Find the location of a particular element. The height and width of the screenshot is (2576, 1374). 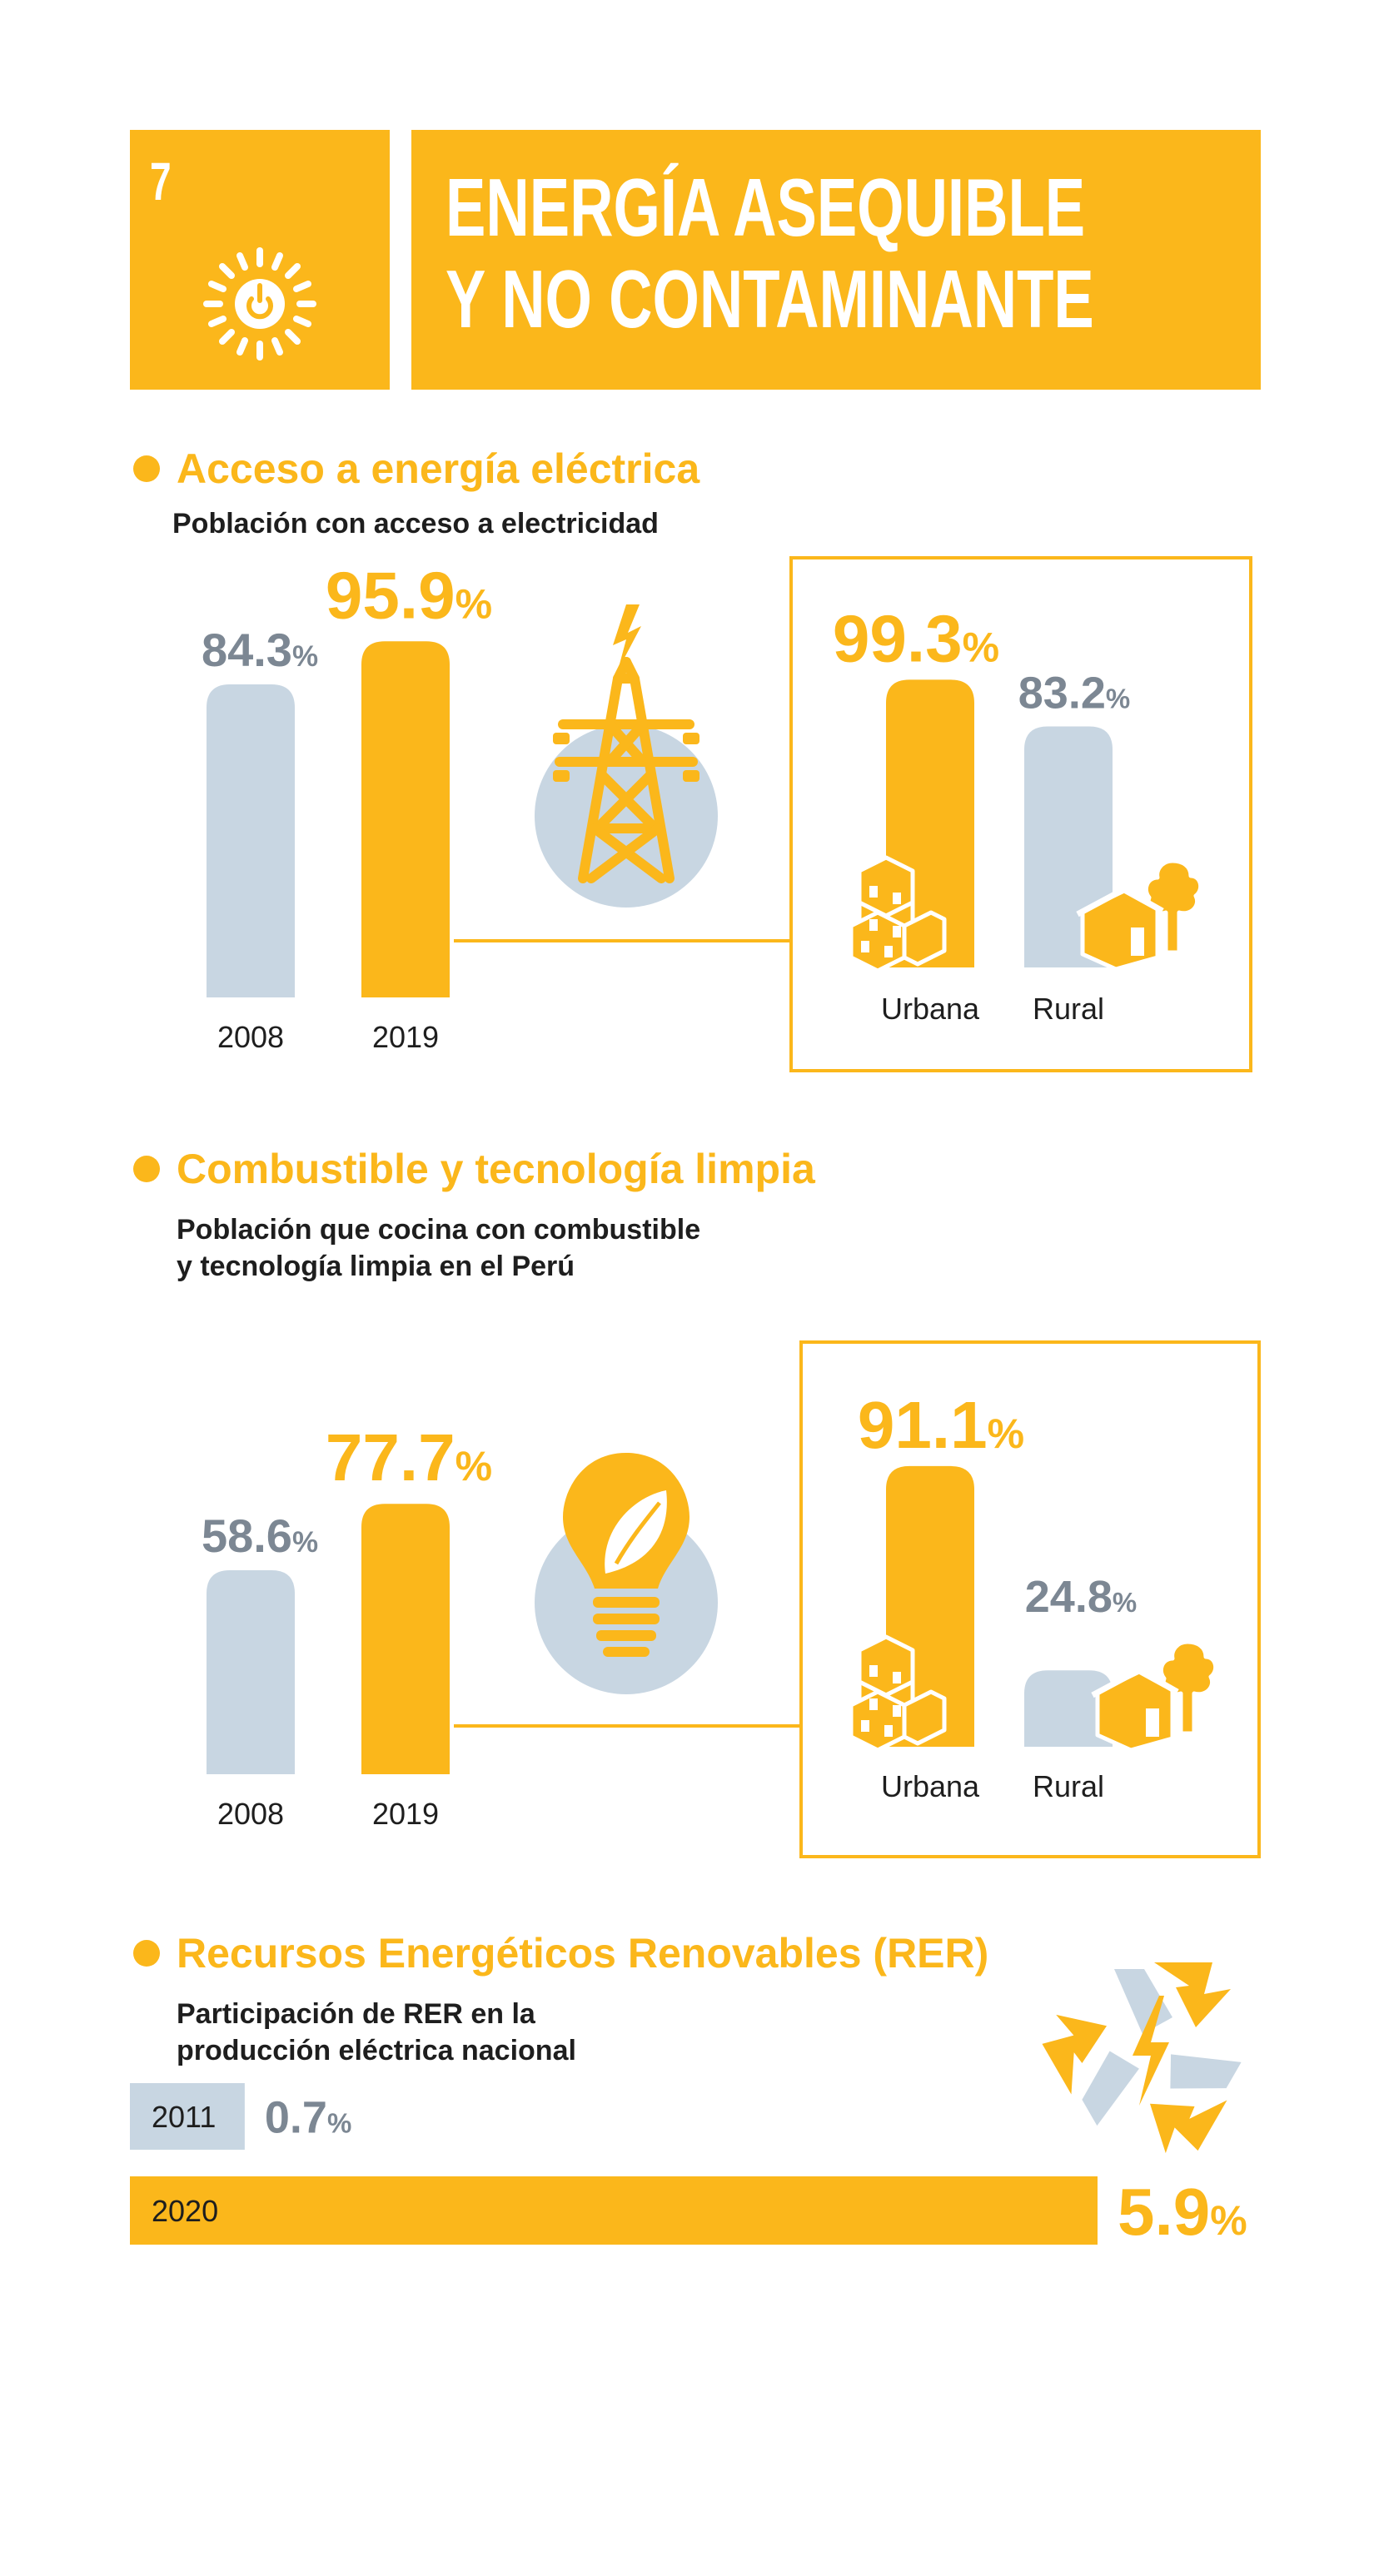

bar-2020 is located at coordinates (614, 2210).